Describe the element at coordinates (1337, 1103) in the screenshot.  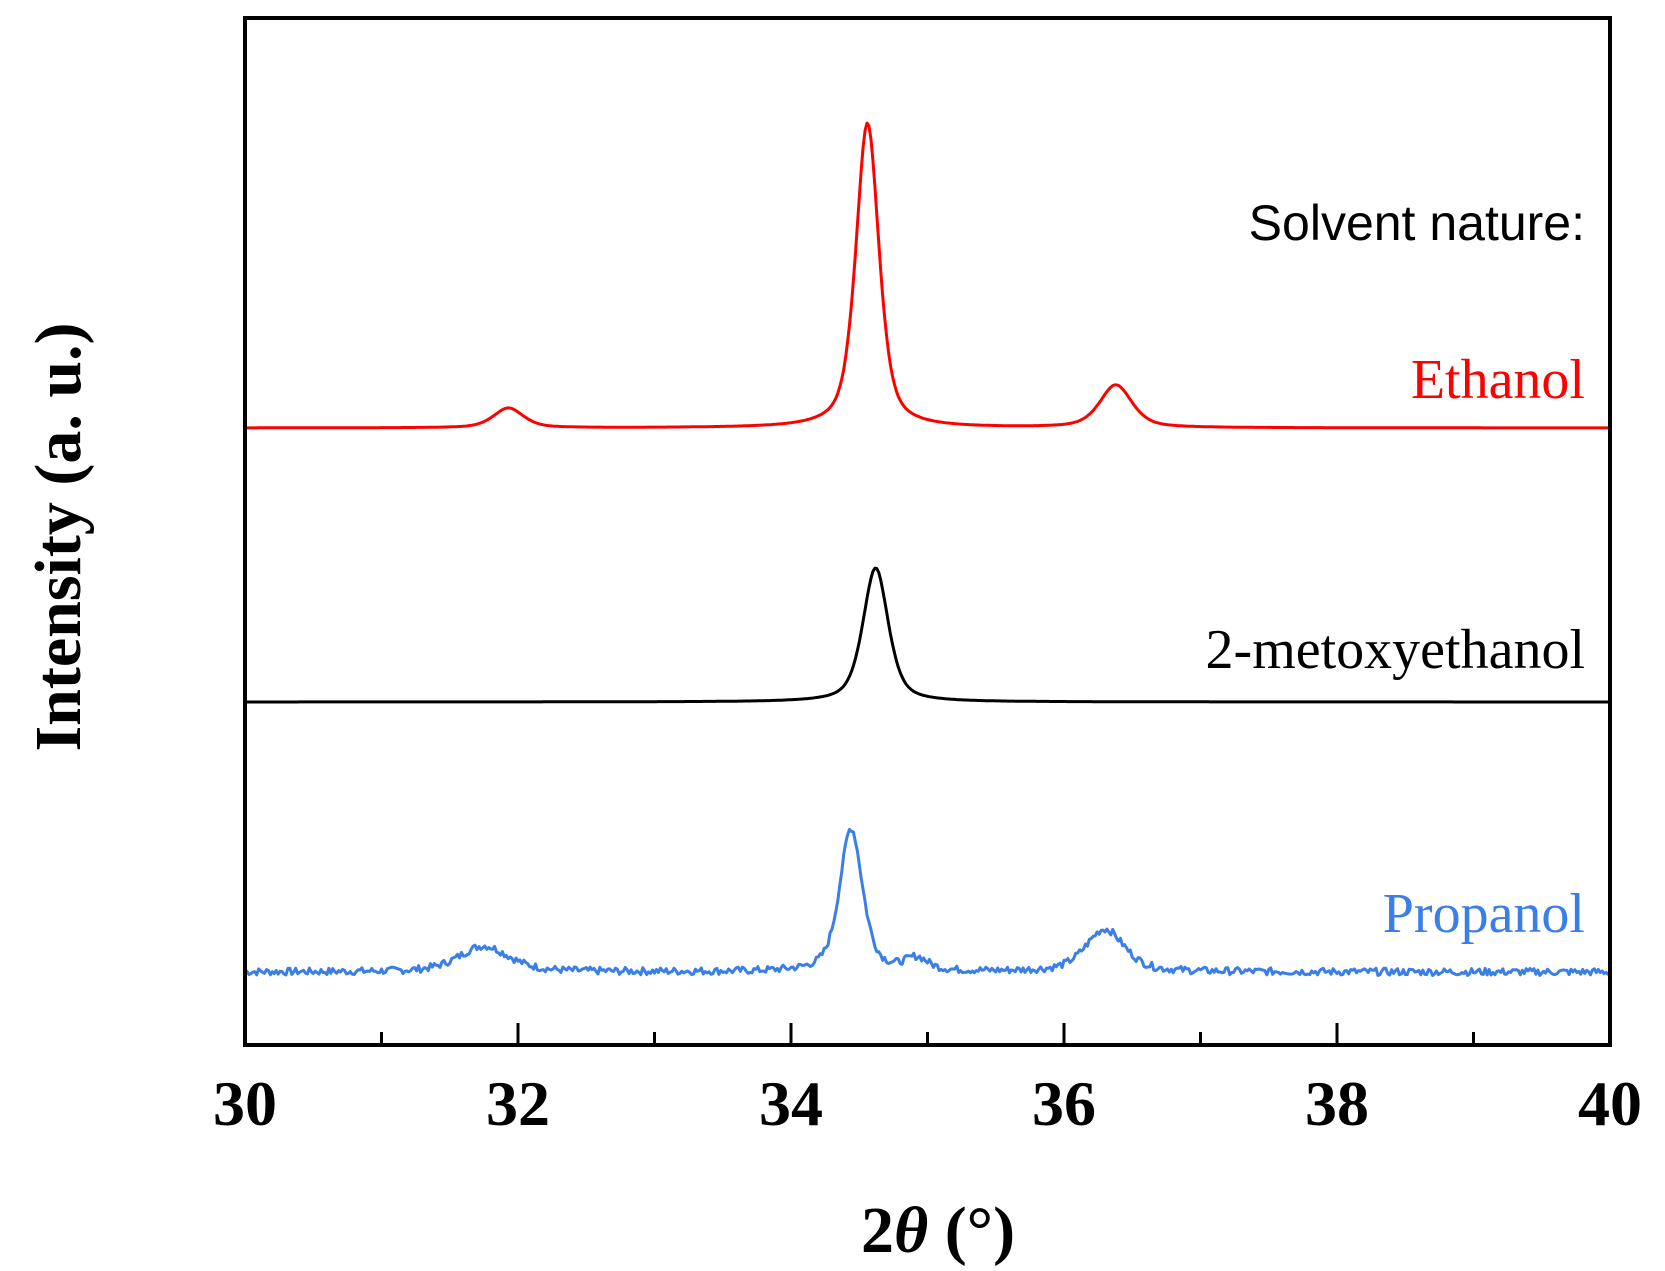
I see `x-tick-label: 38` at that location.